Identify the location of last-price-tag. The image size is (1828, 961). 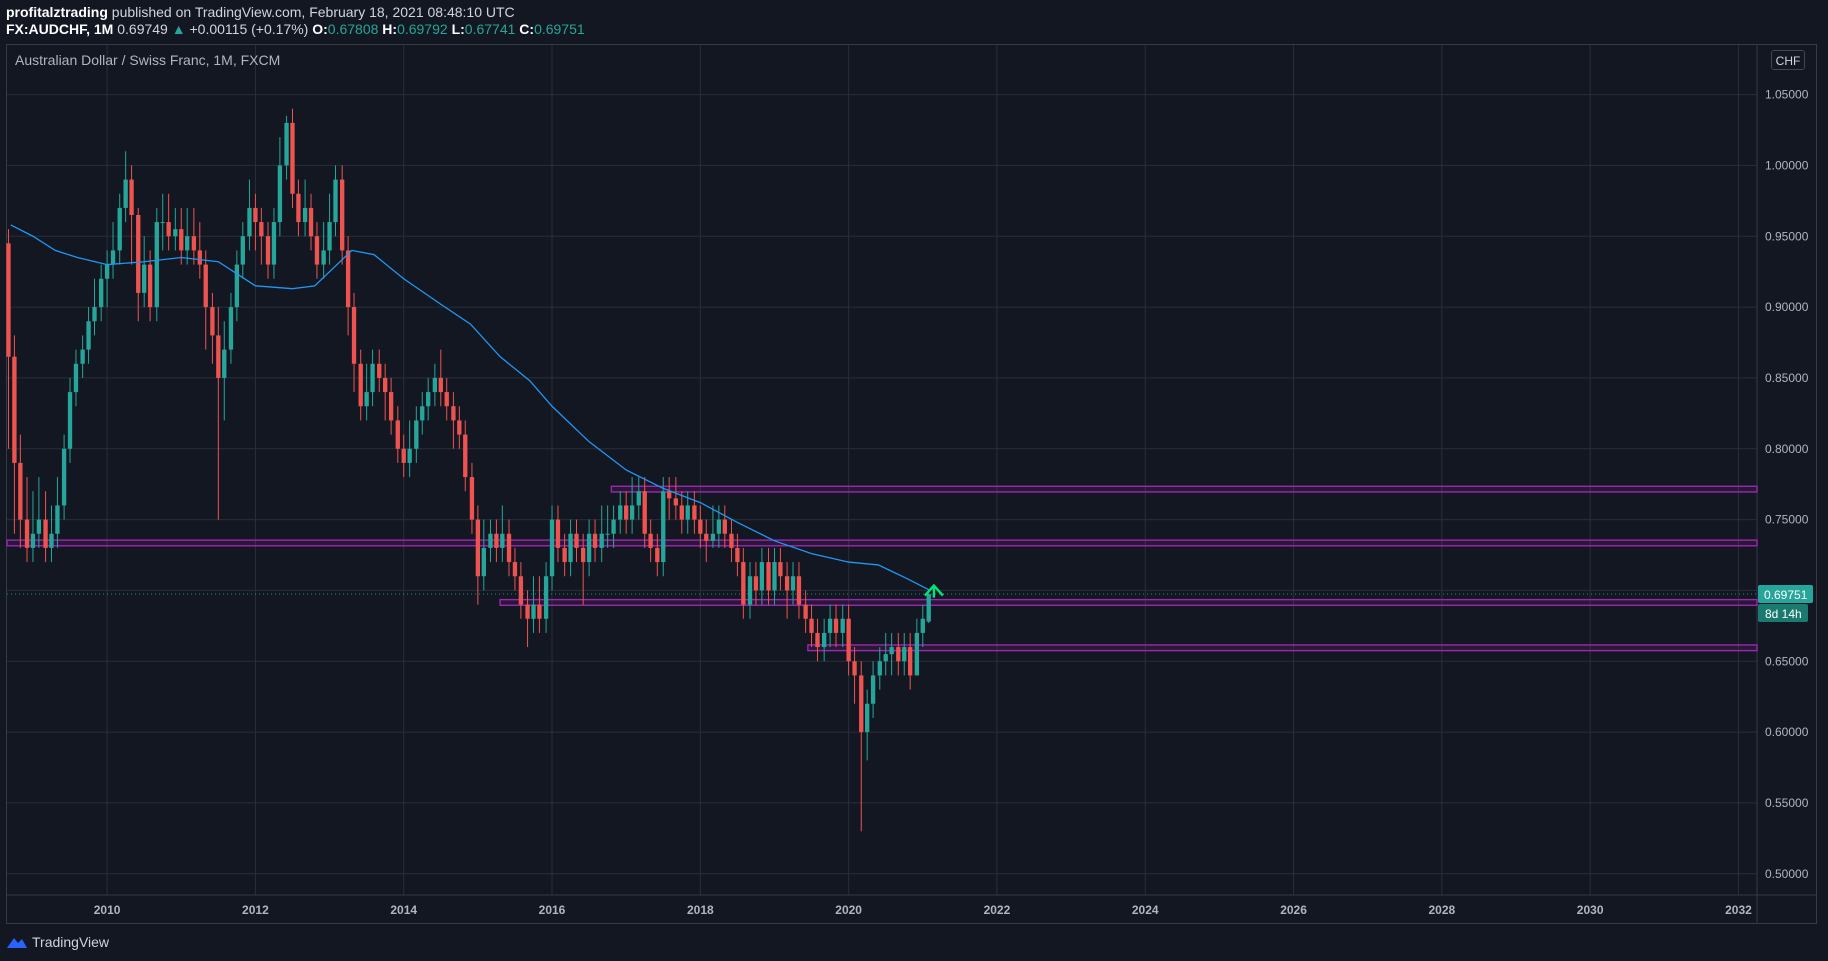
(1785, 593).